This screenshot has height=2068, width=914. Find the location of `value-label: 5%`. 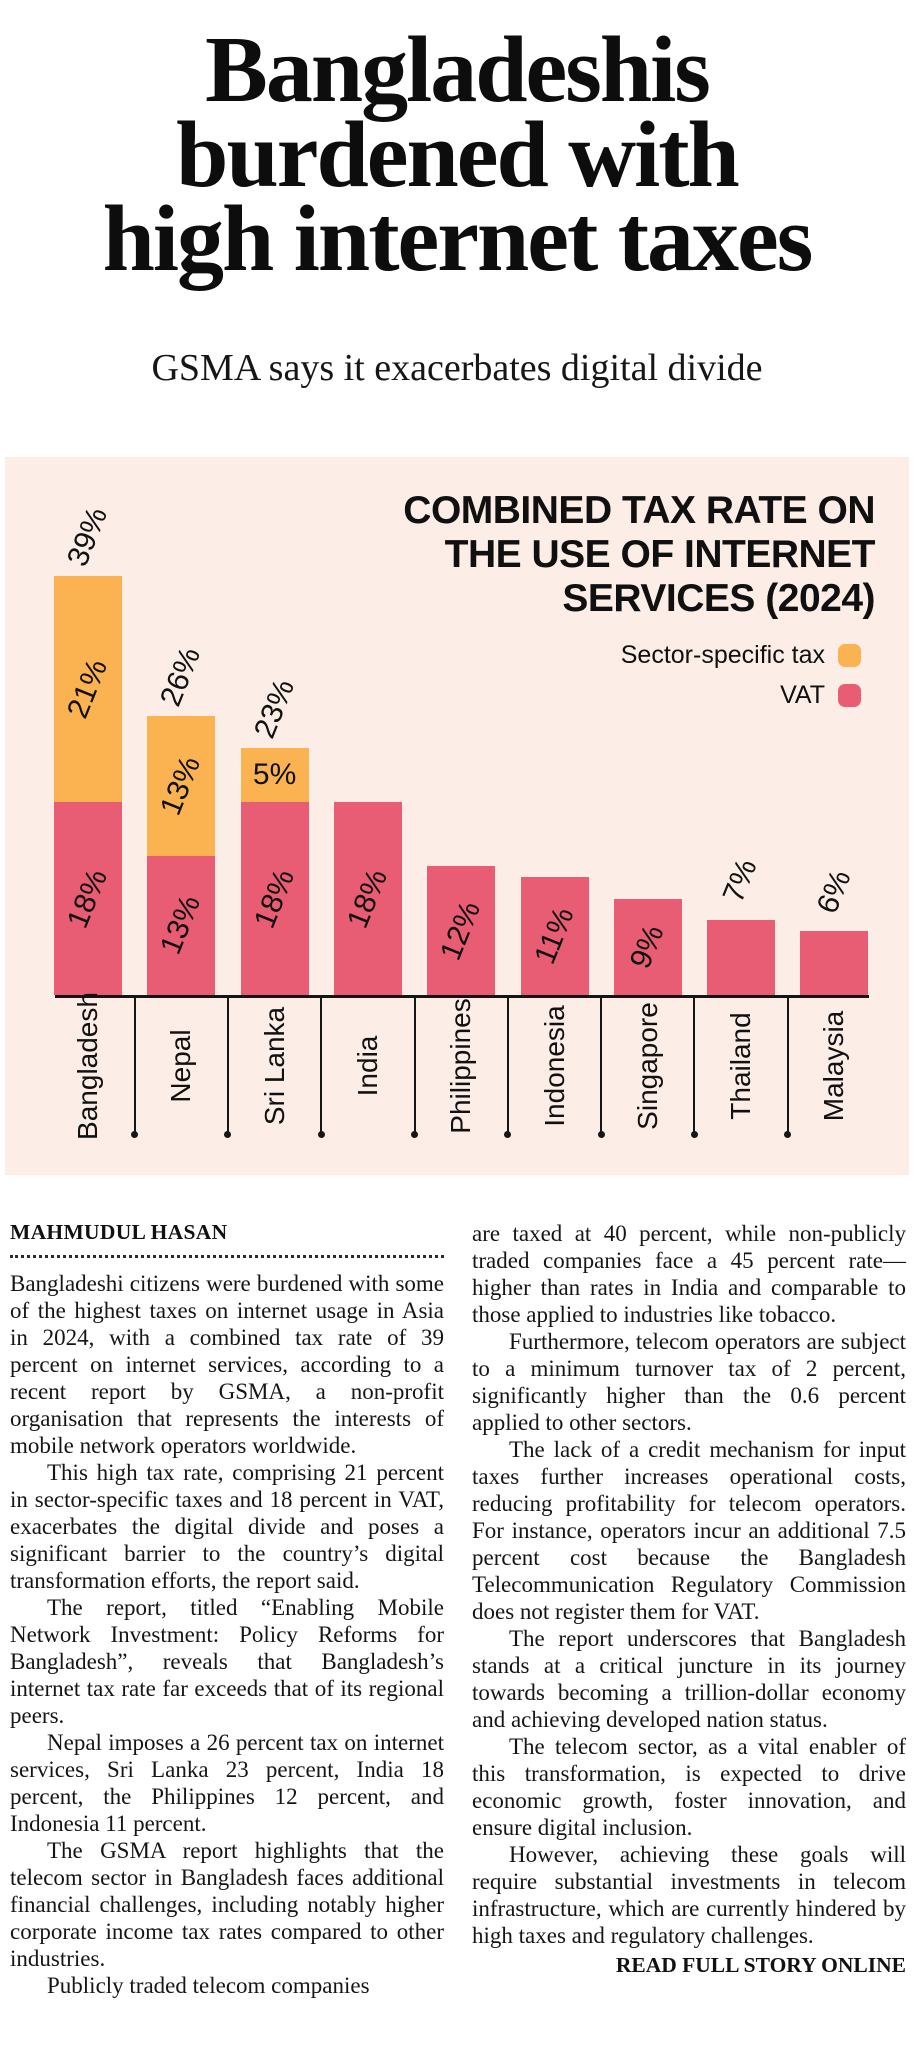

value-label: 5% is located at coordinates (274, 774).